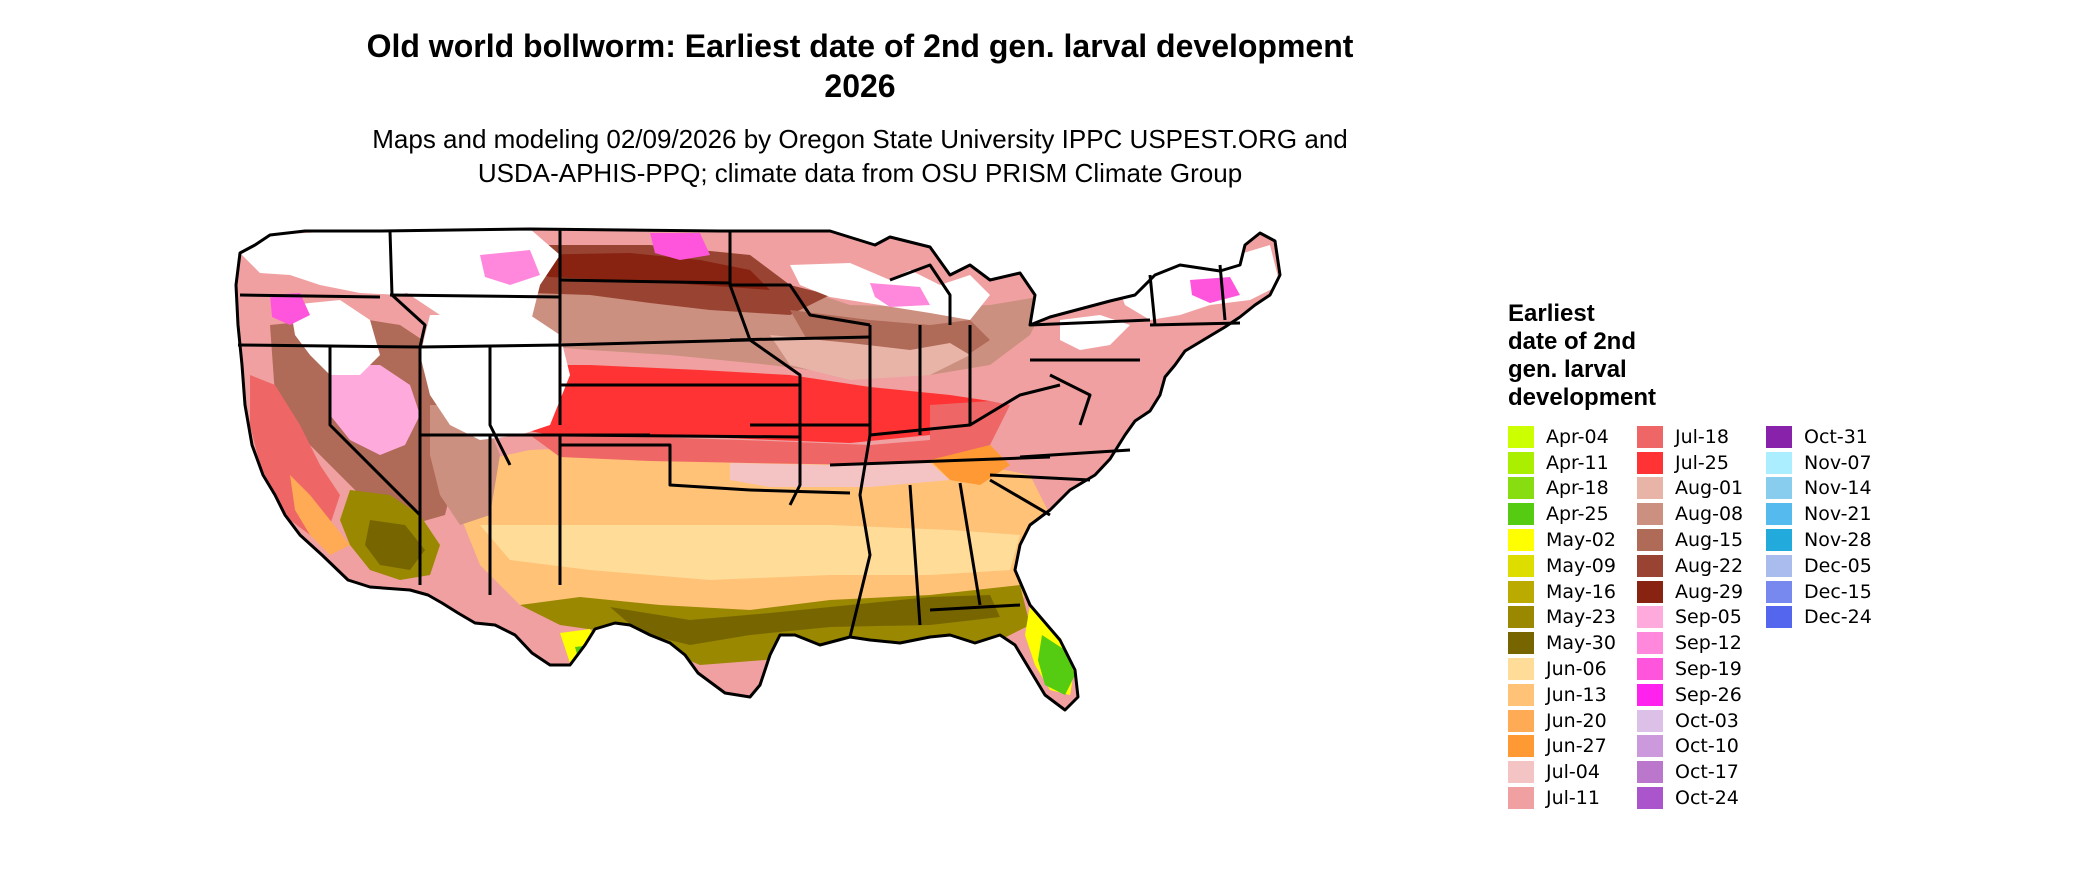 This screenshot has height=892, width=2100. Describe the element at coordinates (1070, 399) in the screenshot. I see `border-wv-va` at that location.